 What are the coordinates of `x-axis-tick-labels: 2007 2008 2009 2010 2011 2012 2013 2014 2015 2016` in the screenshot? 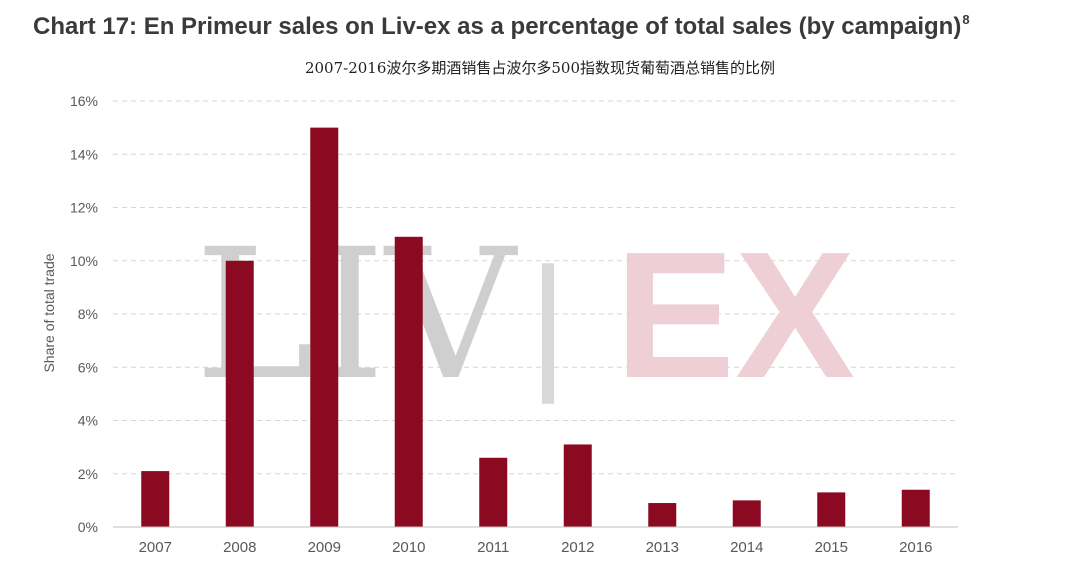 It's located at (536, 547).